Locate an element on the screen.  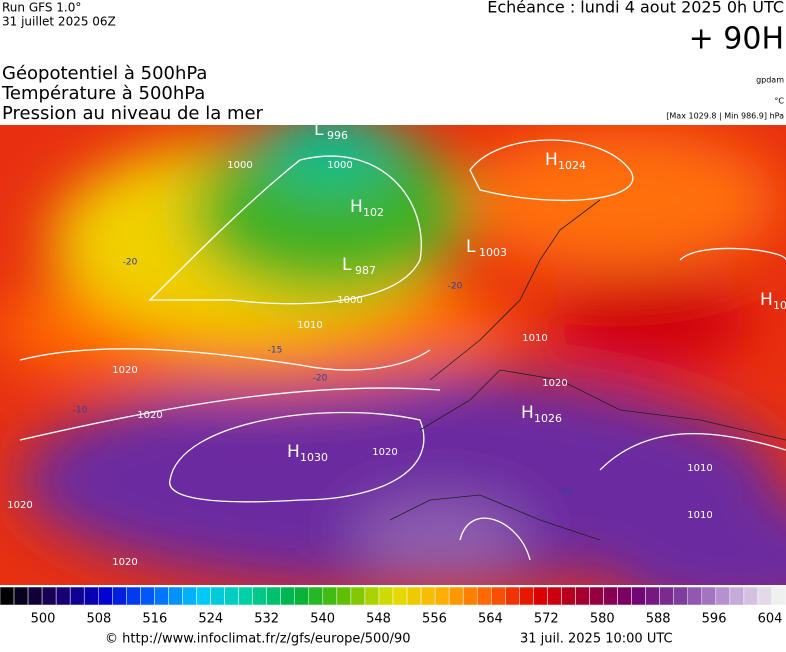
valid-time: Echéance : lundi 4 aout 2025 0h UTC is located at coordinates (635, 8).